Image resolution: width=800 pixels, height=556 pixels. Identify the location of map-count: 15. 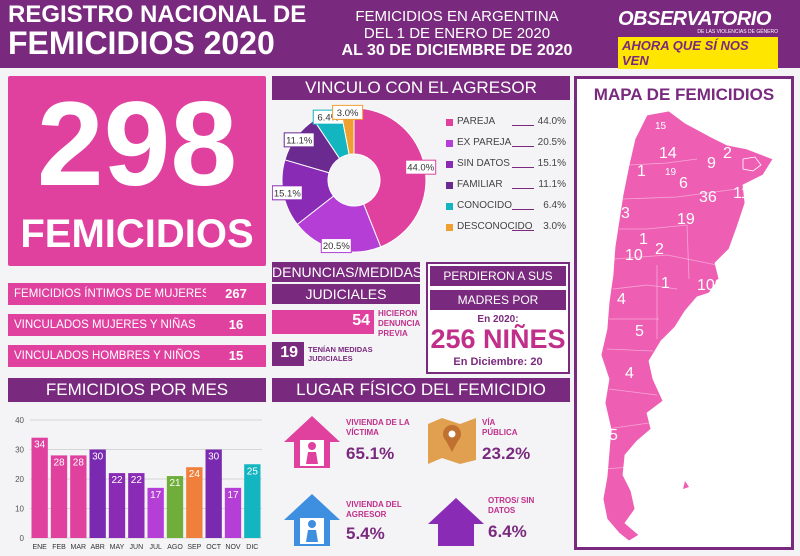
(661, 126).